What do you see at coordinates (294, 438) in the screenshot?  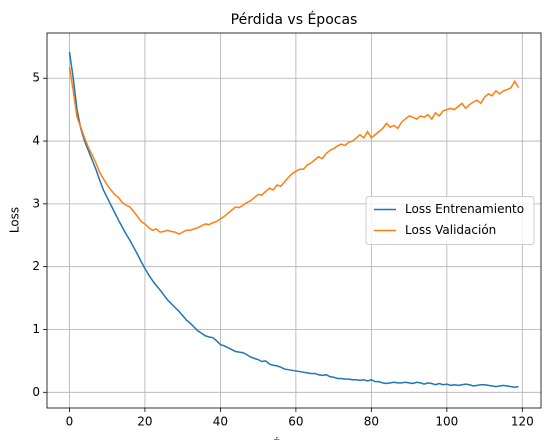 I see `x-axis-label: Épocas` at bounding box center [294, 438].